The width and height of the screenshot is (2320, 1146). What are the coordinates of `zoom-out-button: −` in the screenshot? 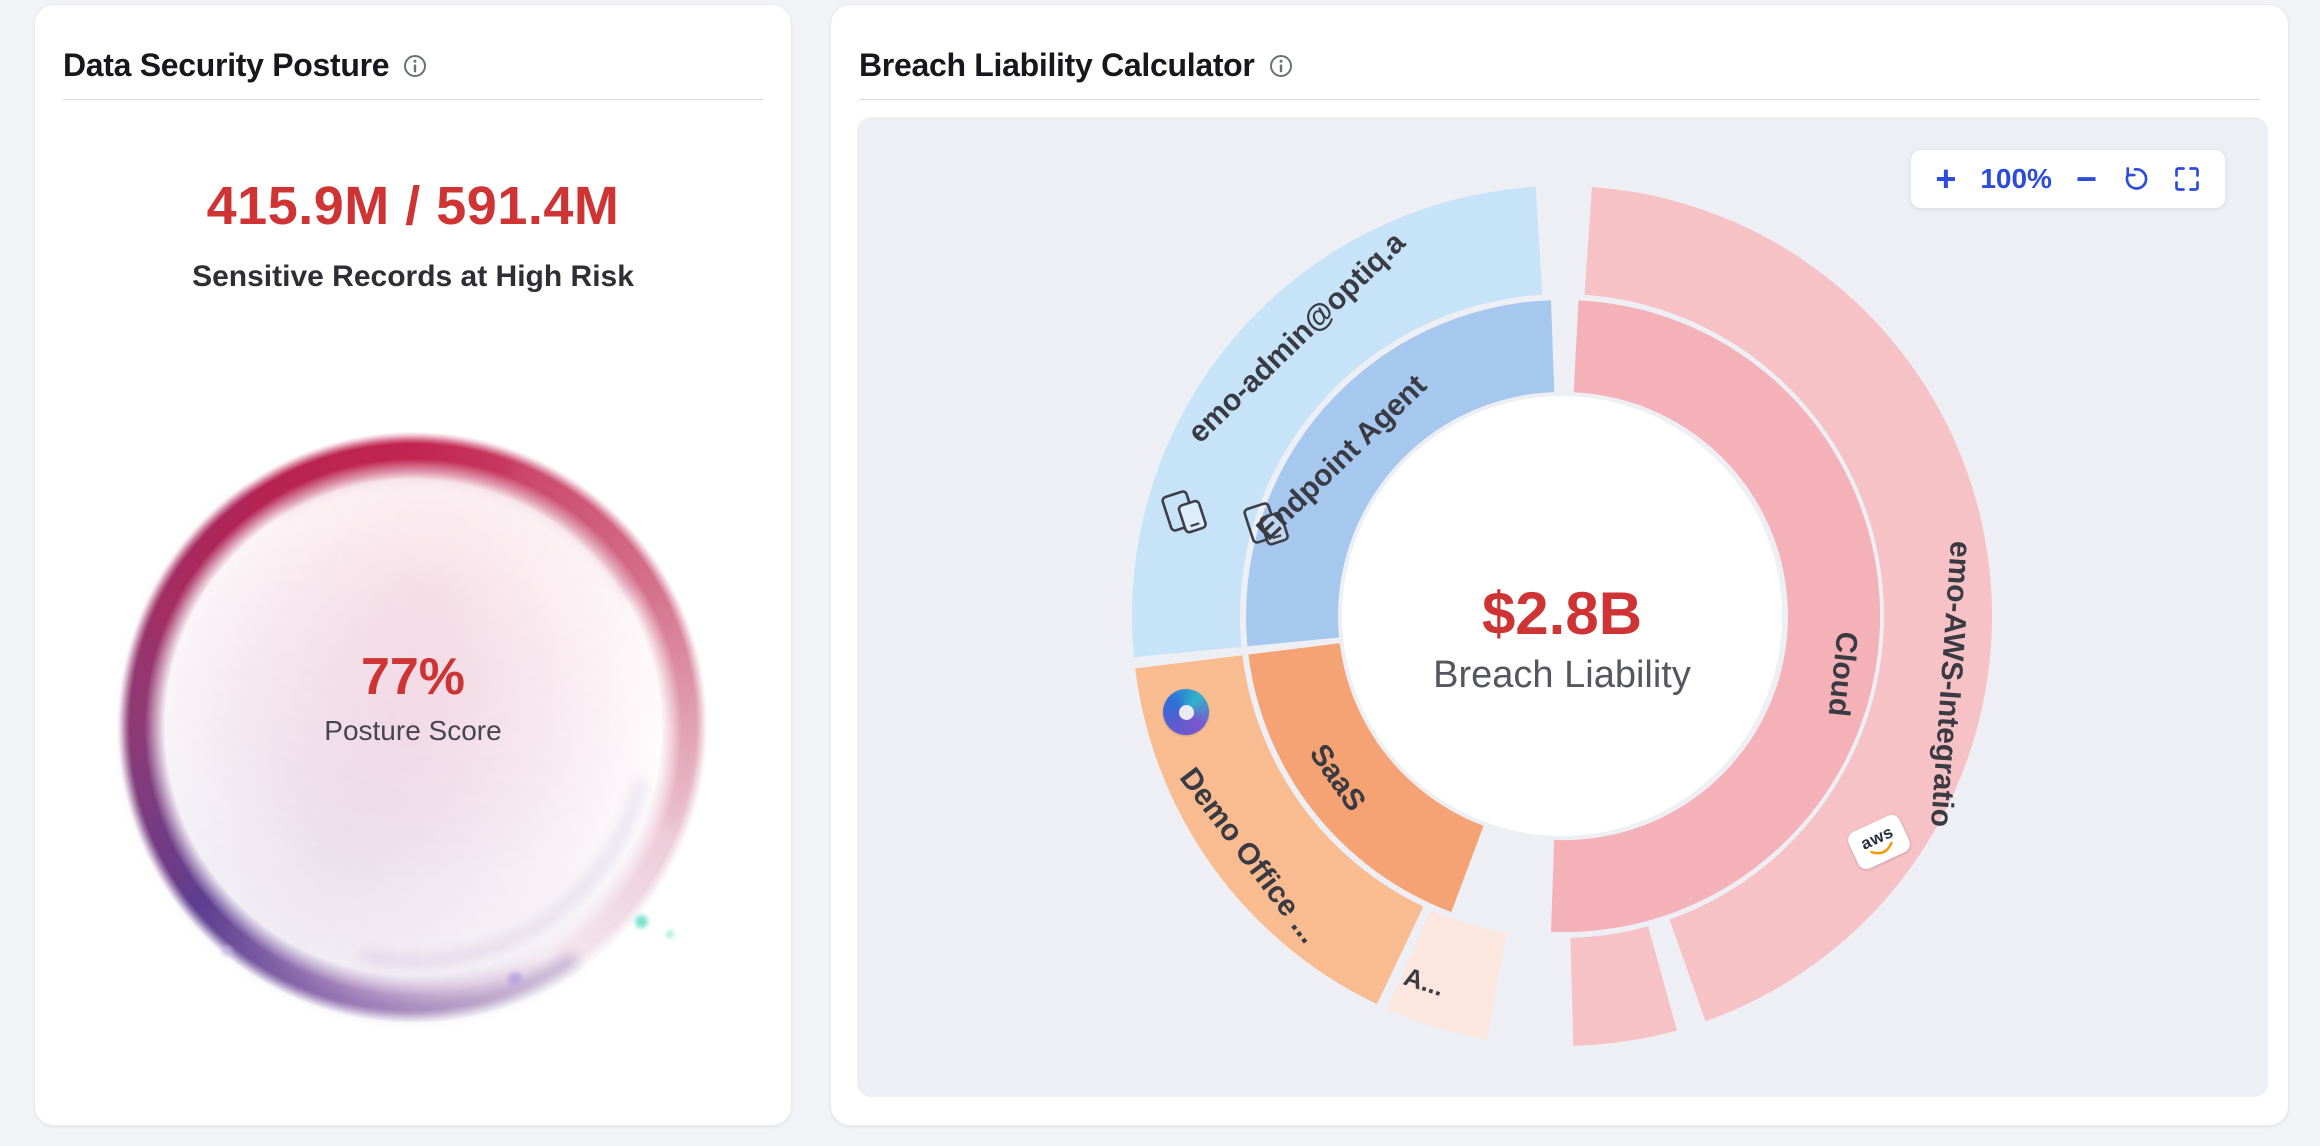 It's located at (2086, 178).